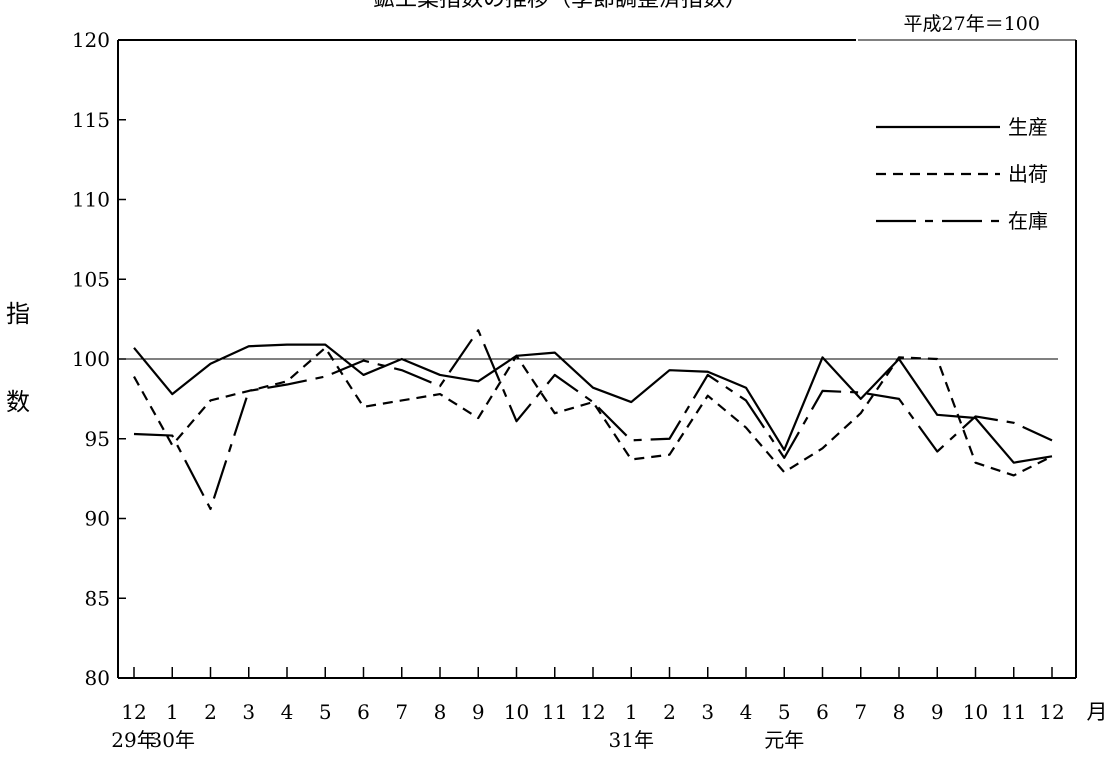 This screenshot has width=1110, height=759. I want to click on y-tick-label: 100, so click(91, 359).